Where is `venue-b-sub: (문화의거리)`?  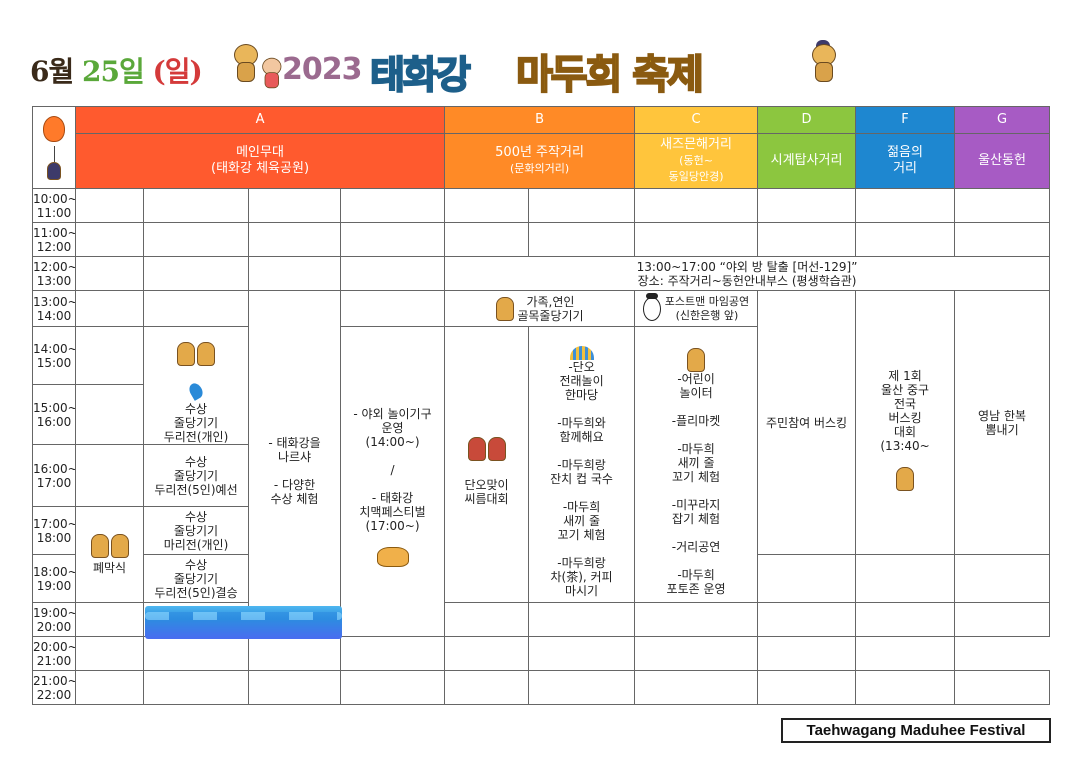
venue-b-sub: (문화의거리) is located at coordinates (539, 168).